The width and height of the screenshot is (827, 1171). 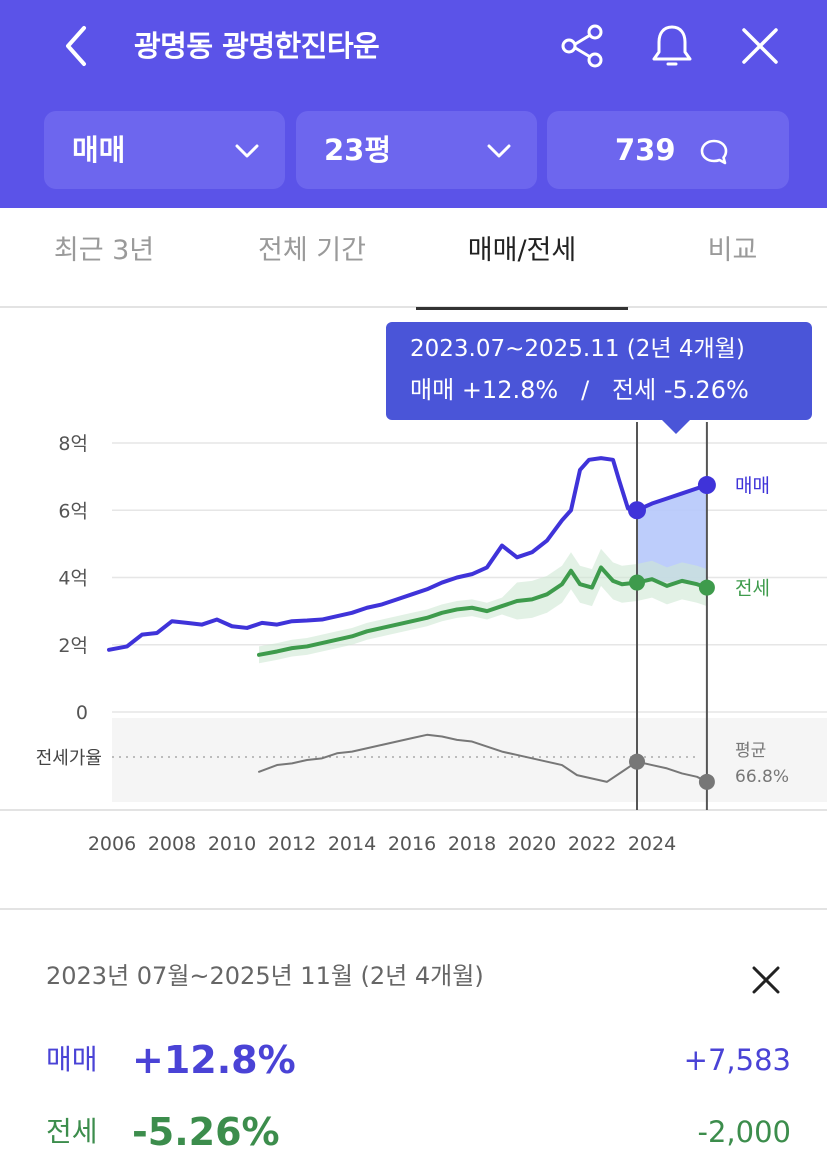 What do you see at coordinates (637, 761) in the screenshot?
I see `ratio-start-point` at bounding box center [637, 761].